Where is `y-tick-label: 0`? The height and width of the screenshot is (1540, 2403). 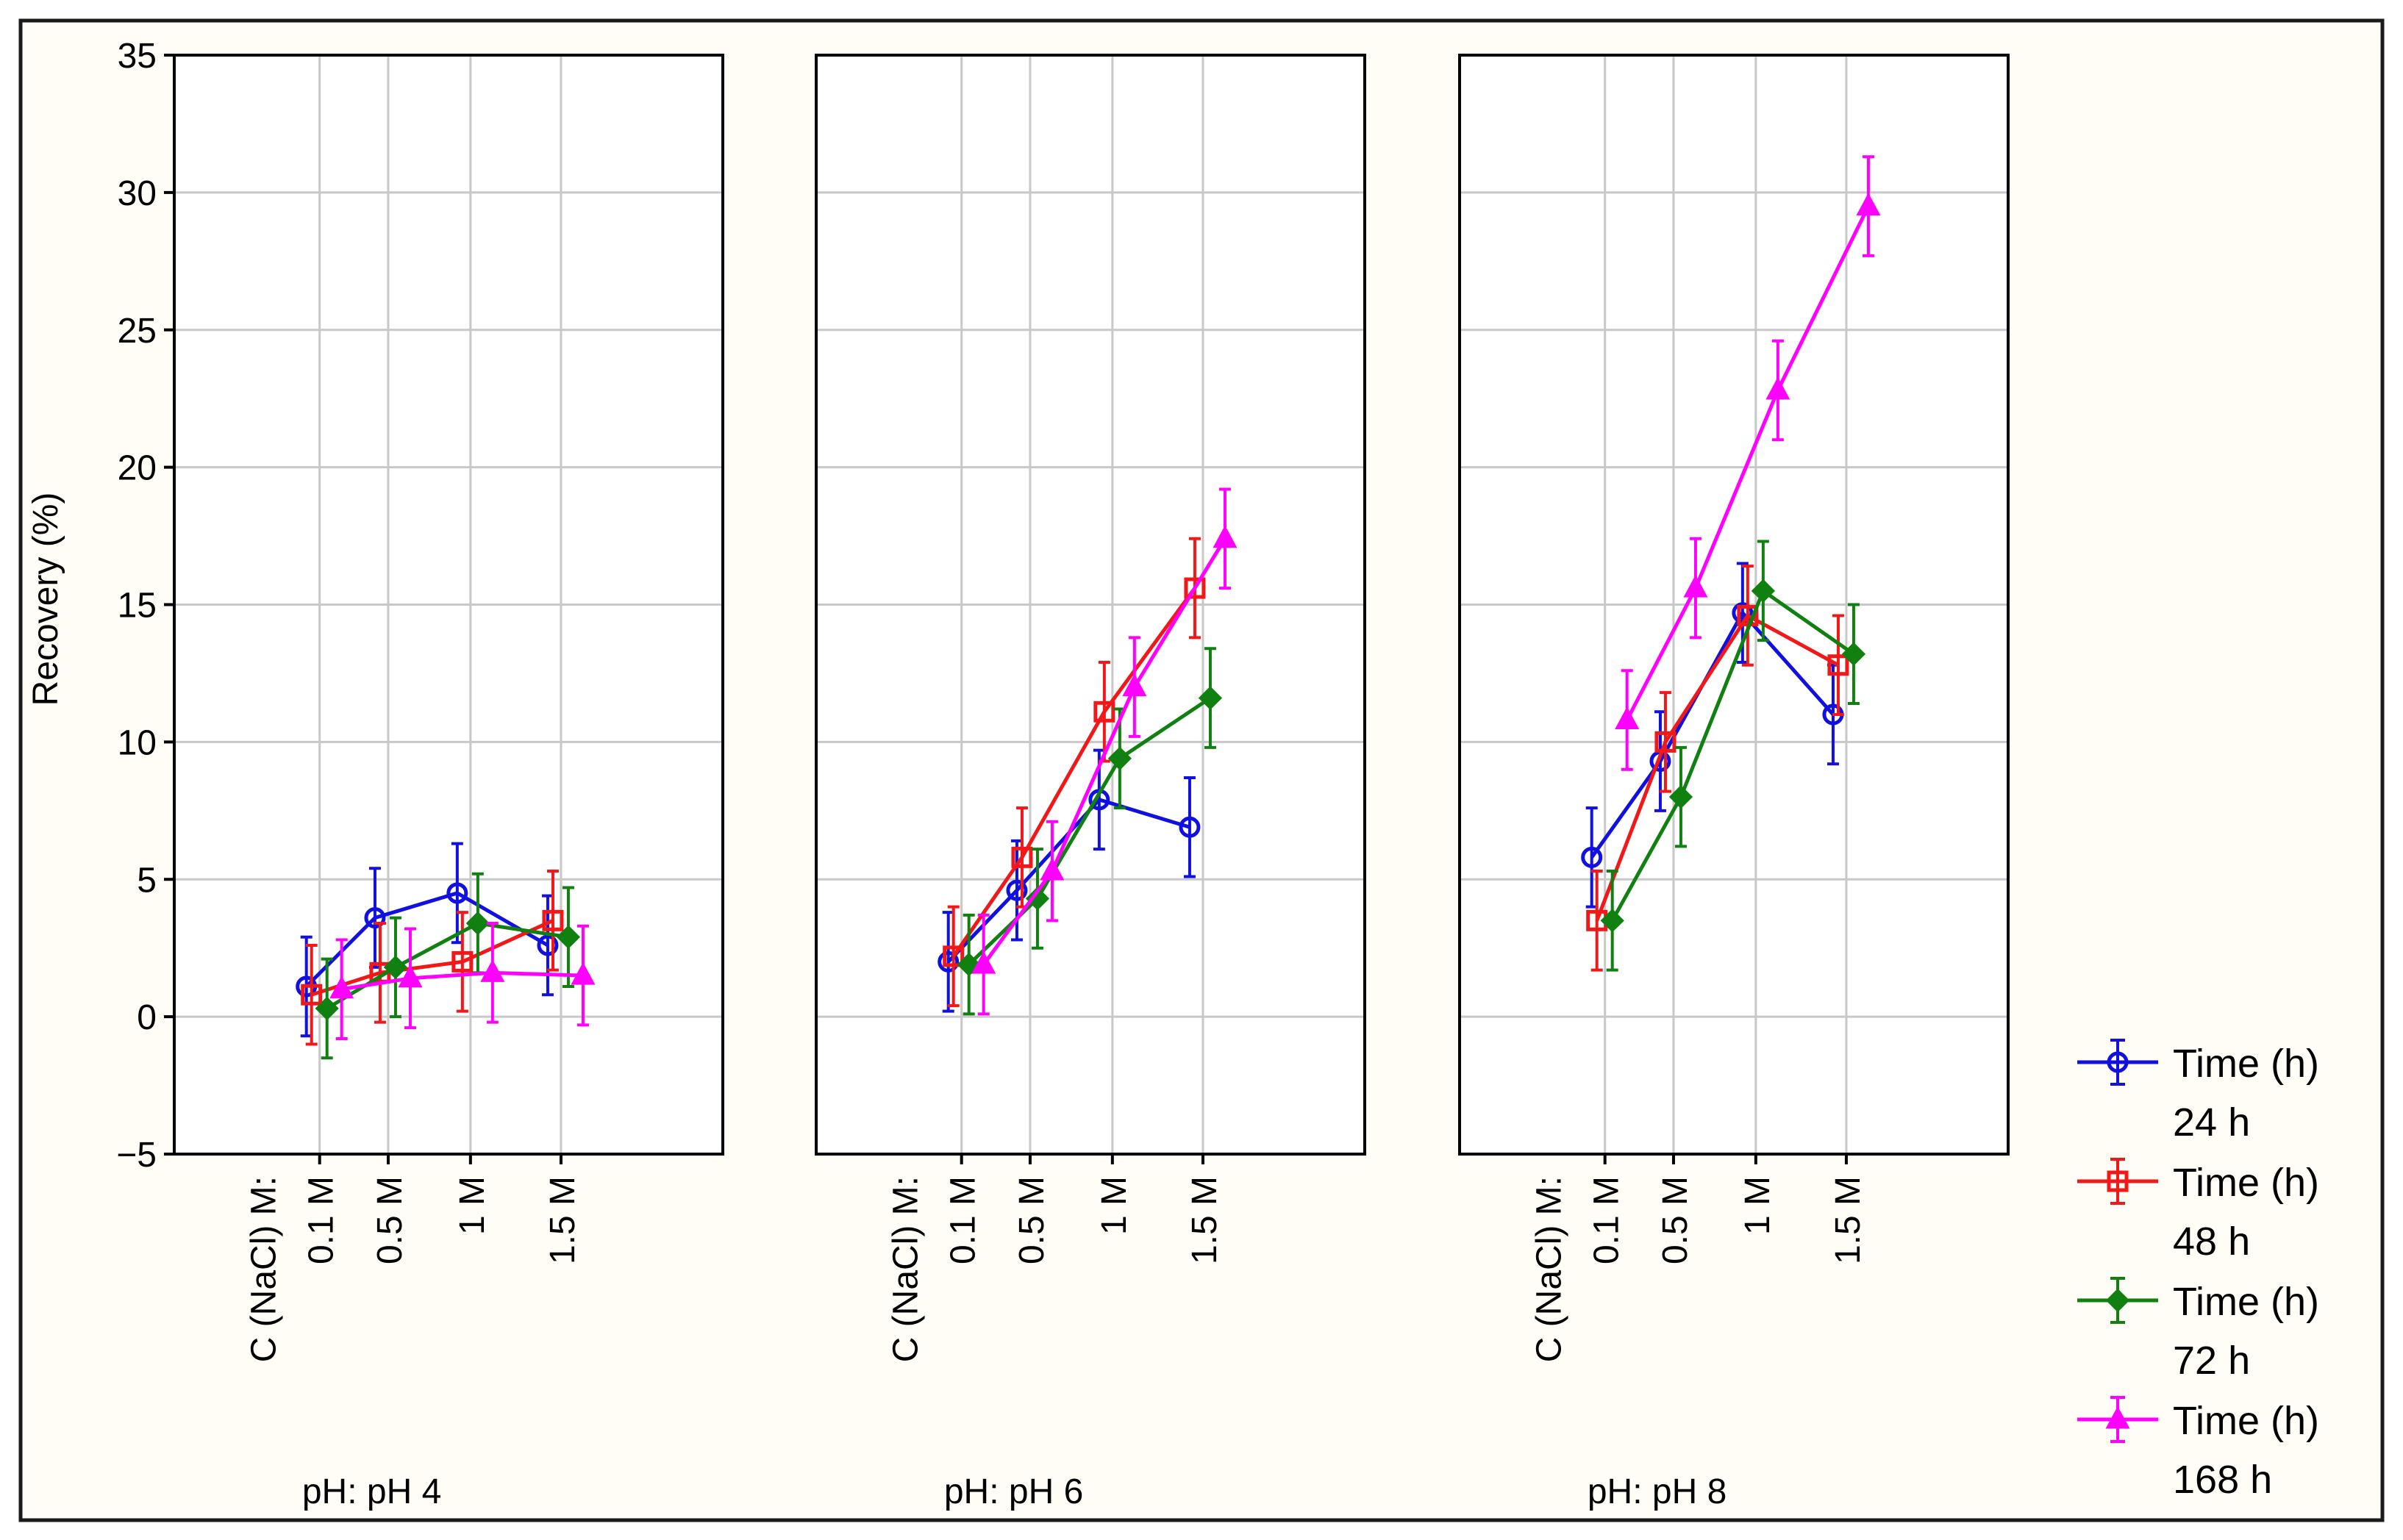 y-tick-label: 0 is located at coordinates (147, 1018).